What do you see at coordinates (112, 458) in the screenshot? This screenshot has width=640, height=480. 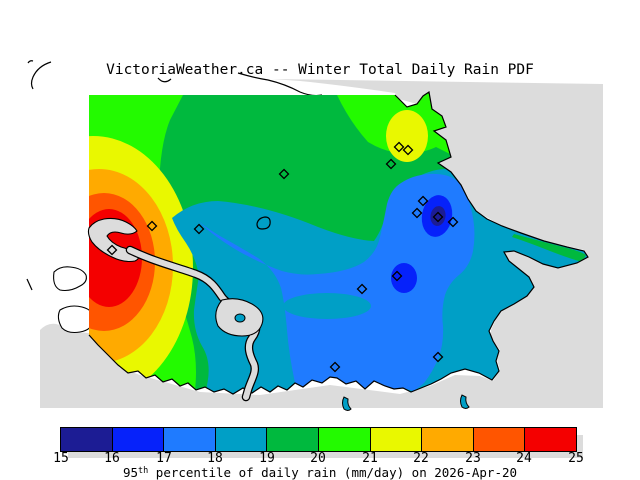 I see `colorbar-tick-label: 16` at bounding box center [112, 458].